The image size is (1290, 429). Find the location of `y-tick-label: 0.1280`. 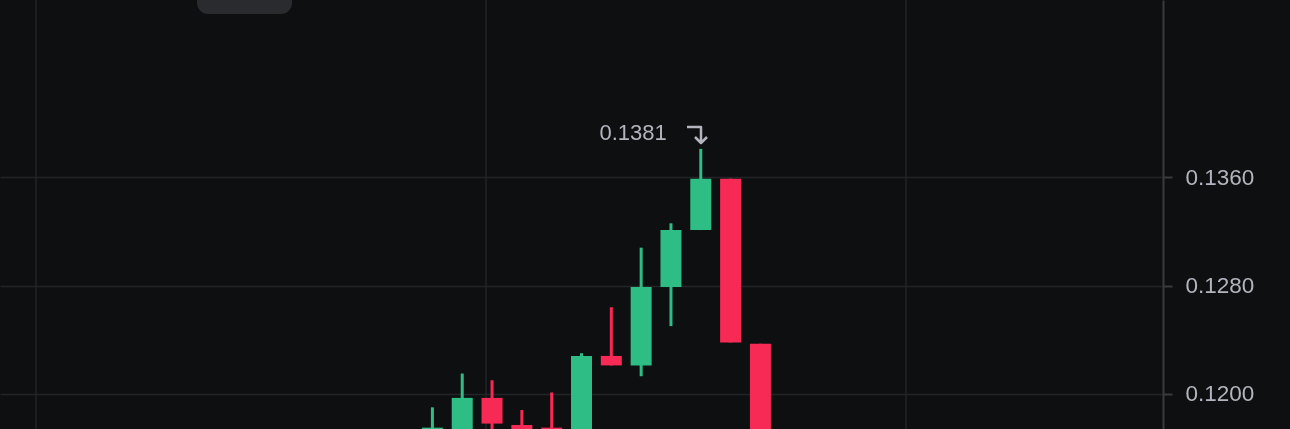

y-tick-label: 0.1280 is located at coordinates (1220, 286).